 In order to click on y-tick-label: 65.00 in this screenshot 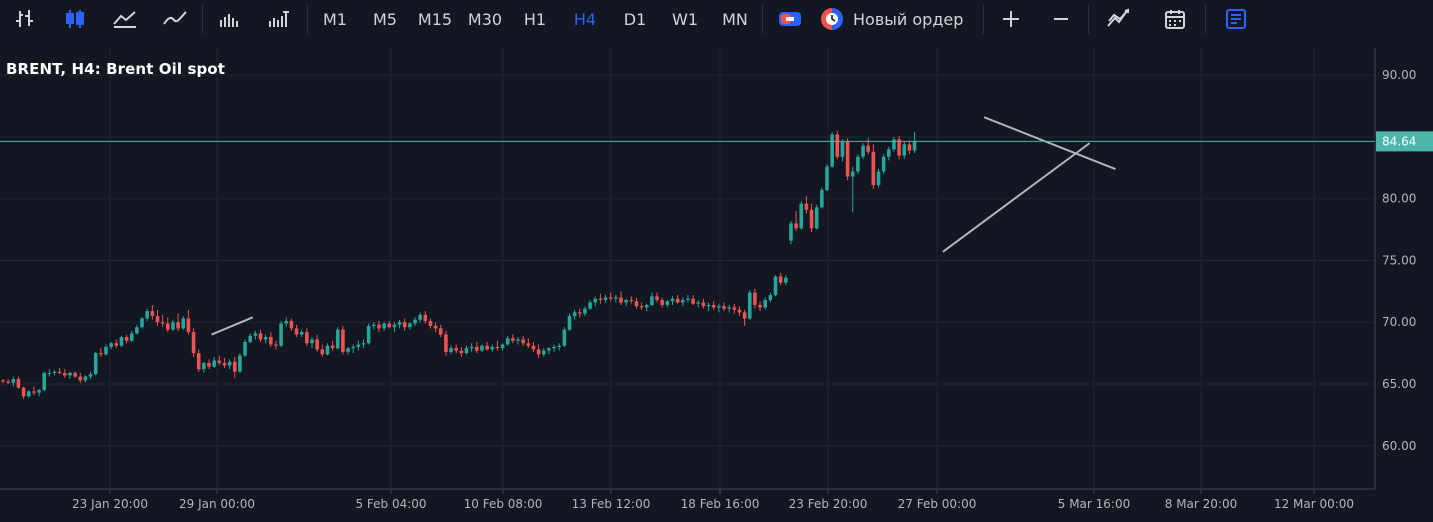, I will do `click(1399, 384)`.